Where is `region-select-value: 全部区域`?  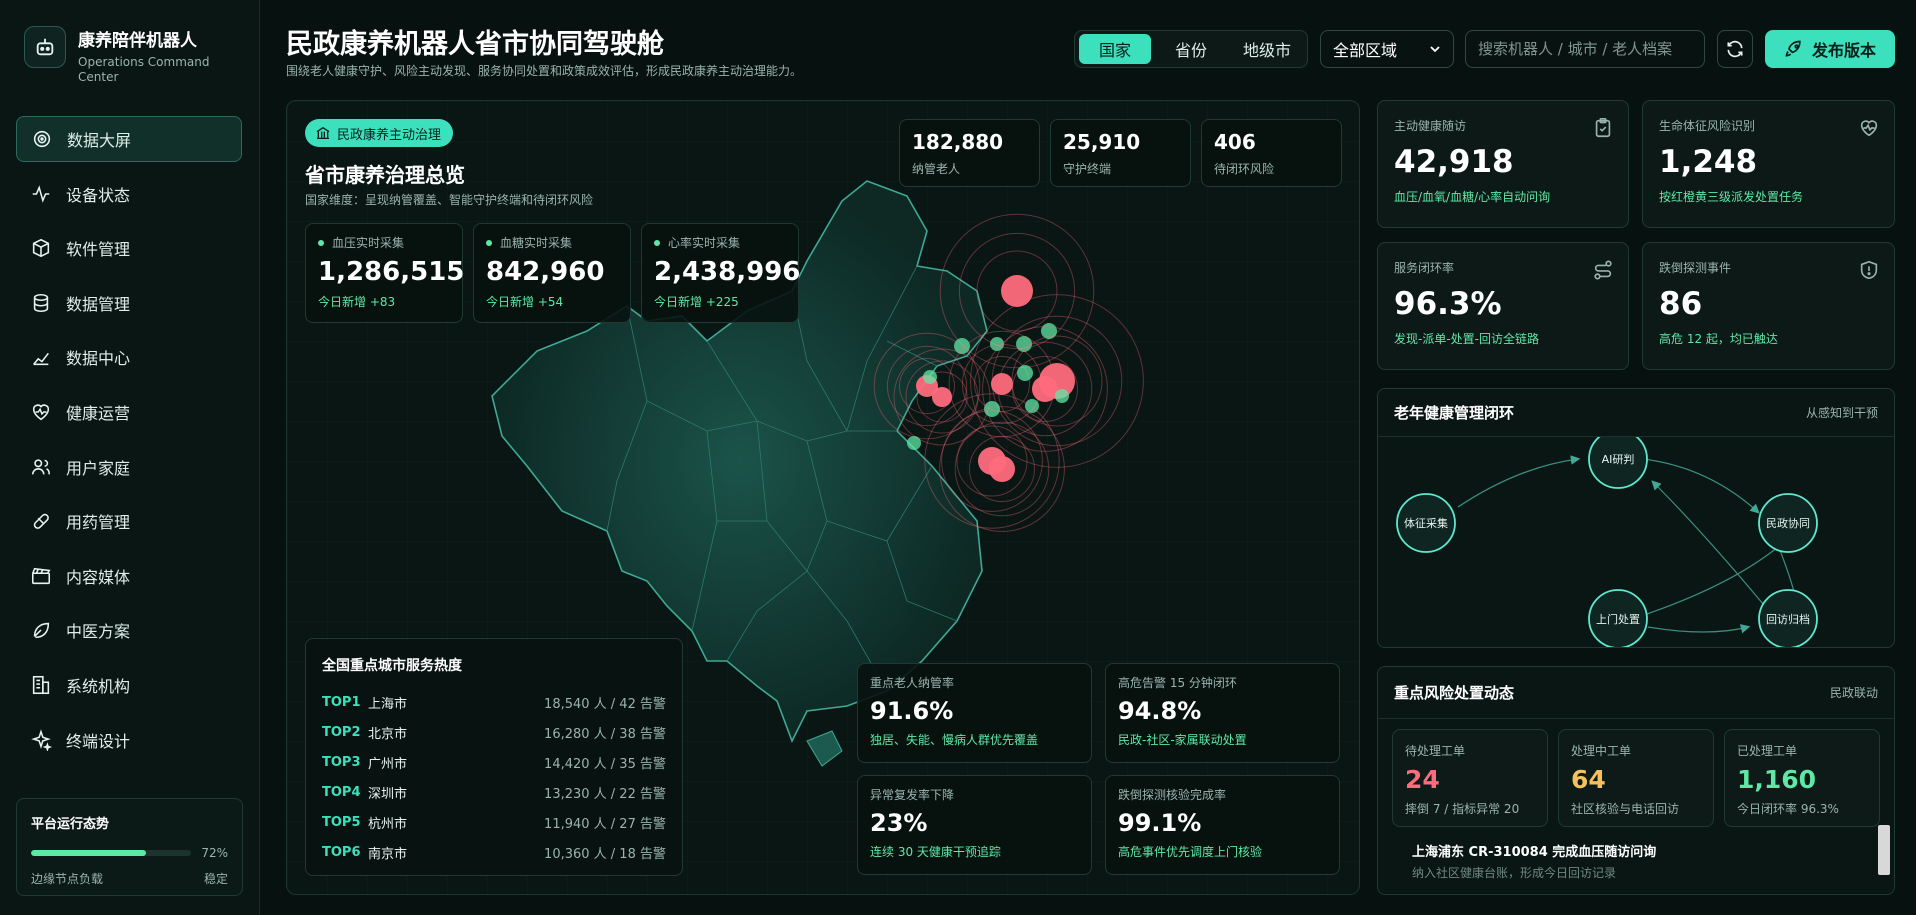
region-select-value: 全部区域 is located at coordinates (1365, 50).